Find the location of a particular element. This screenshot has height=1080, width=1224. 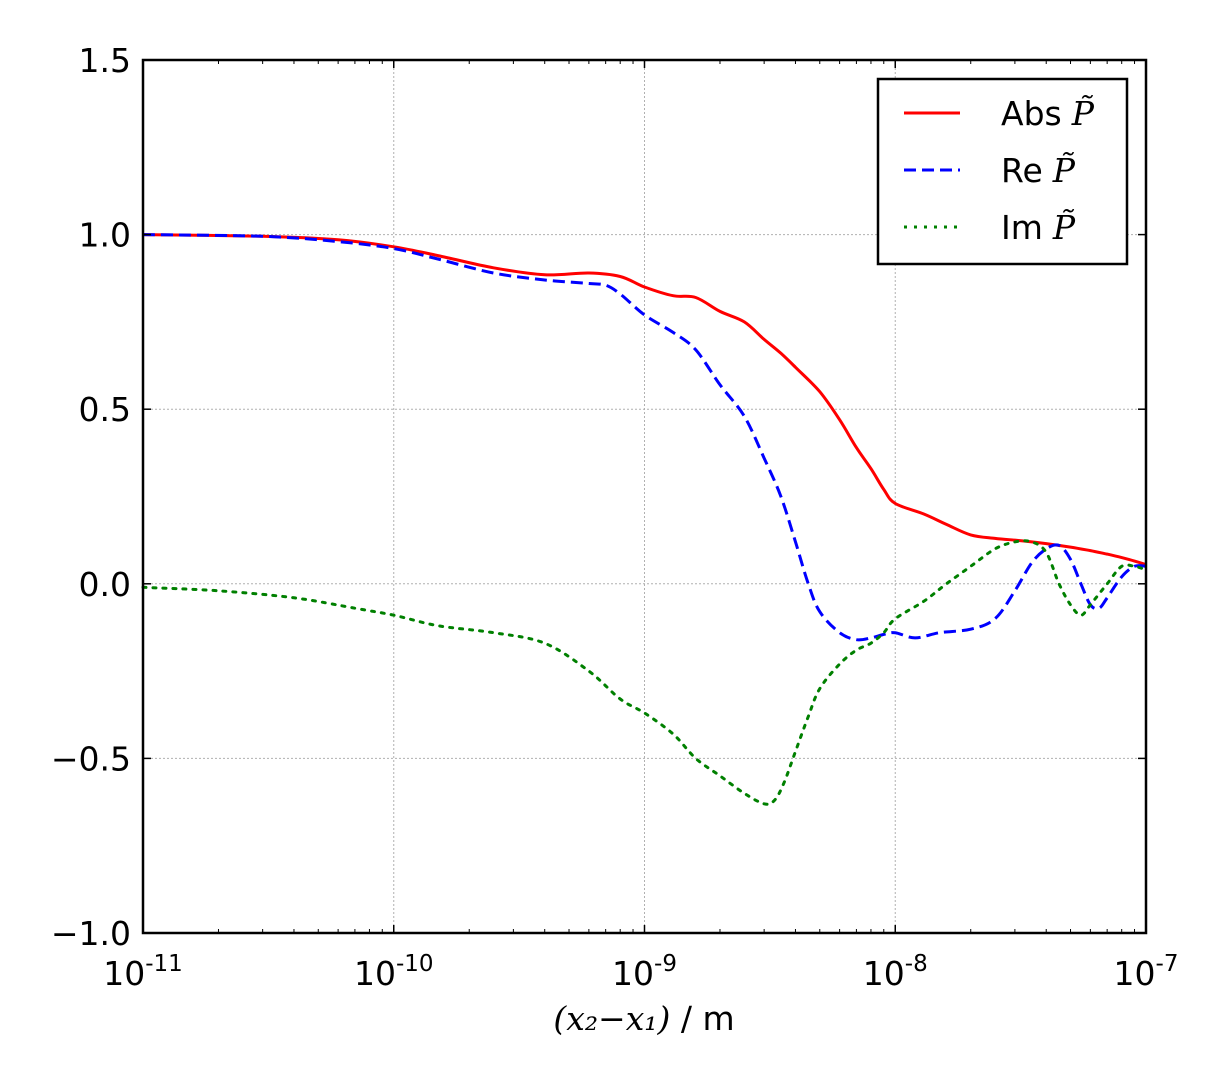

x-tick-label: 10⁻⁹ is located at coordinates (644, 972).